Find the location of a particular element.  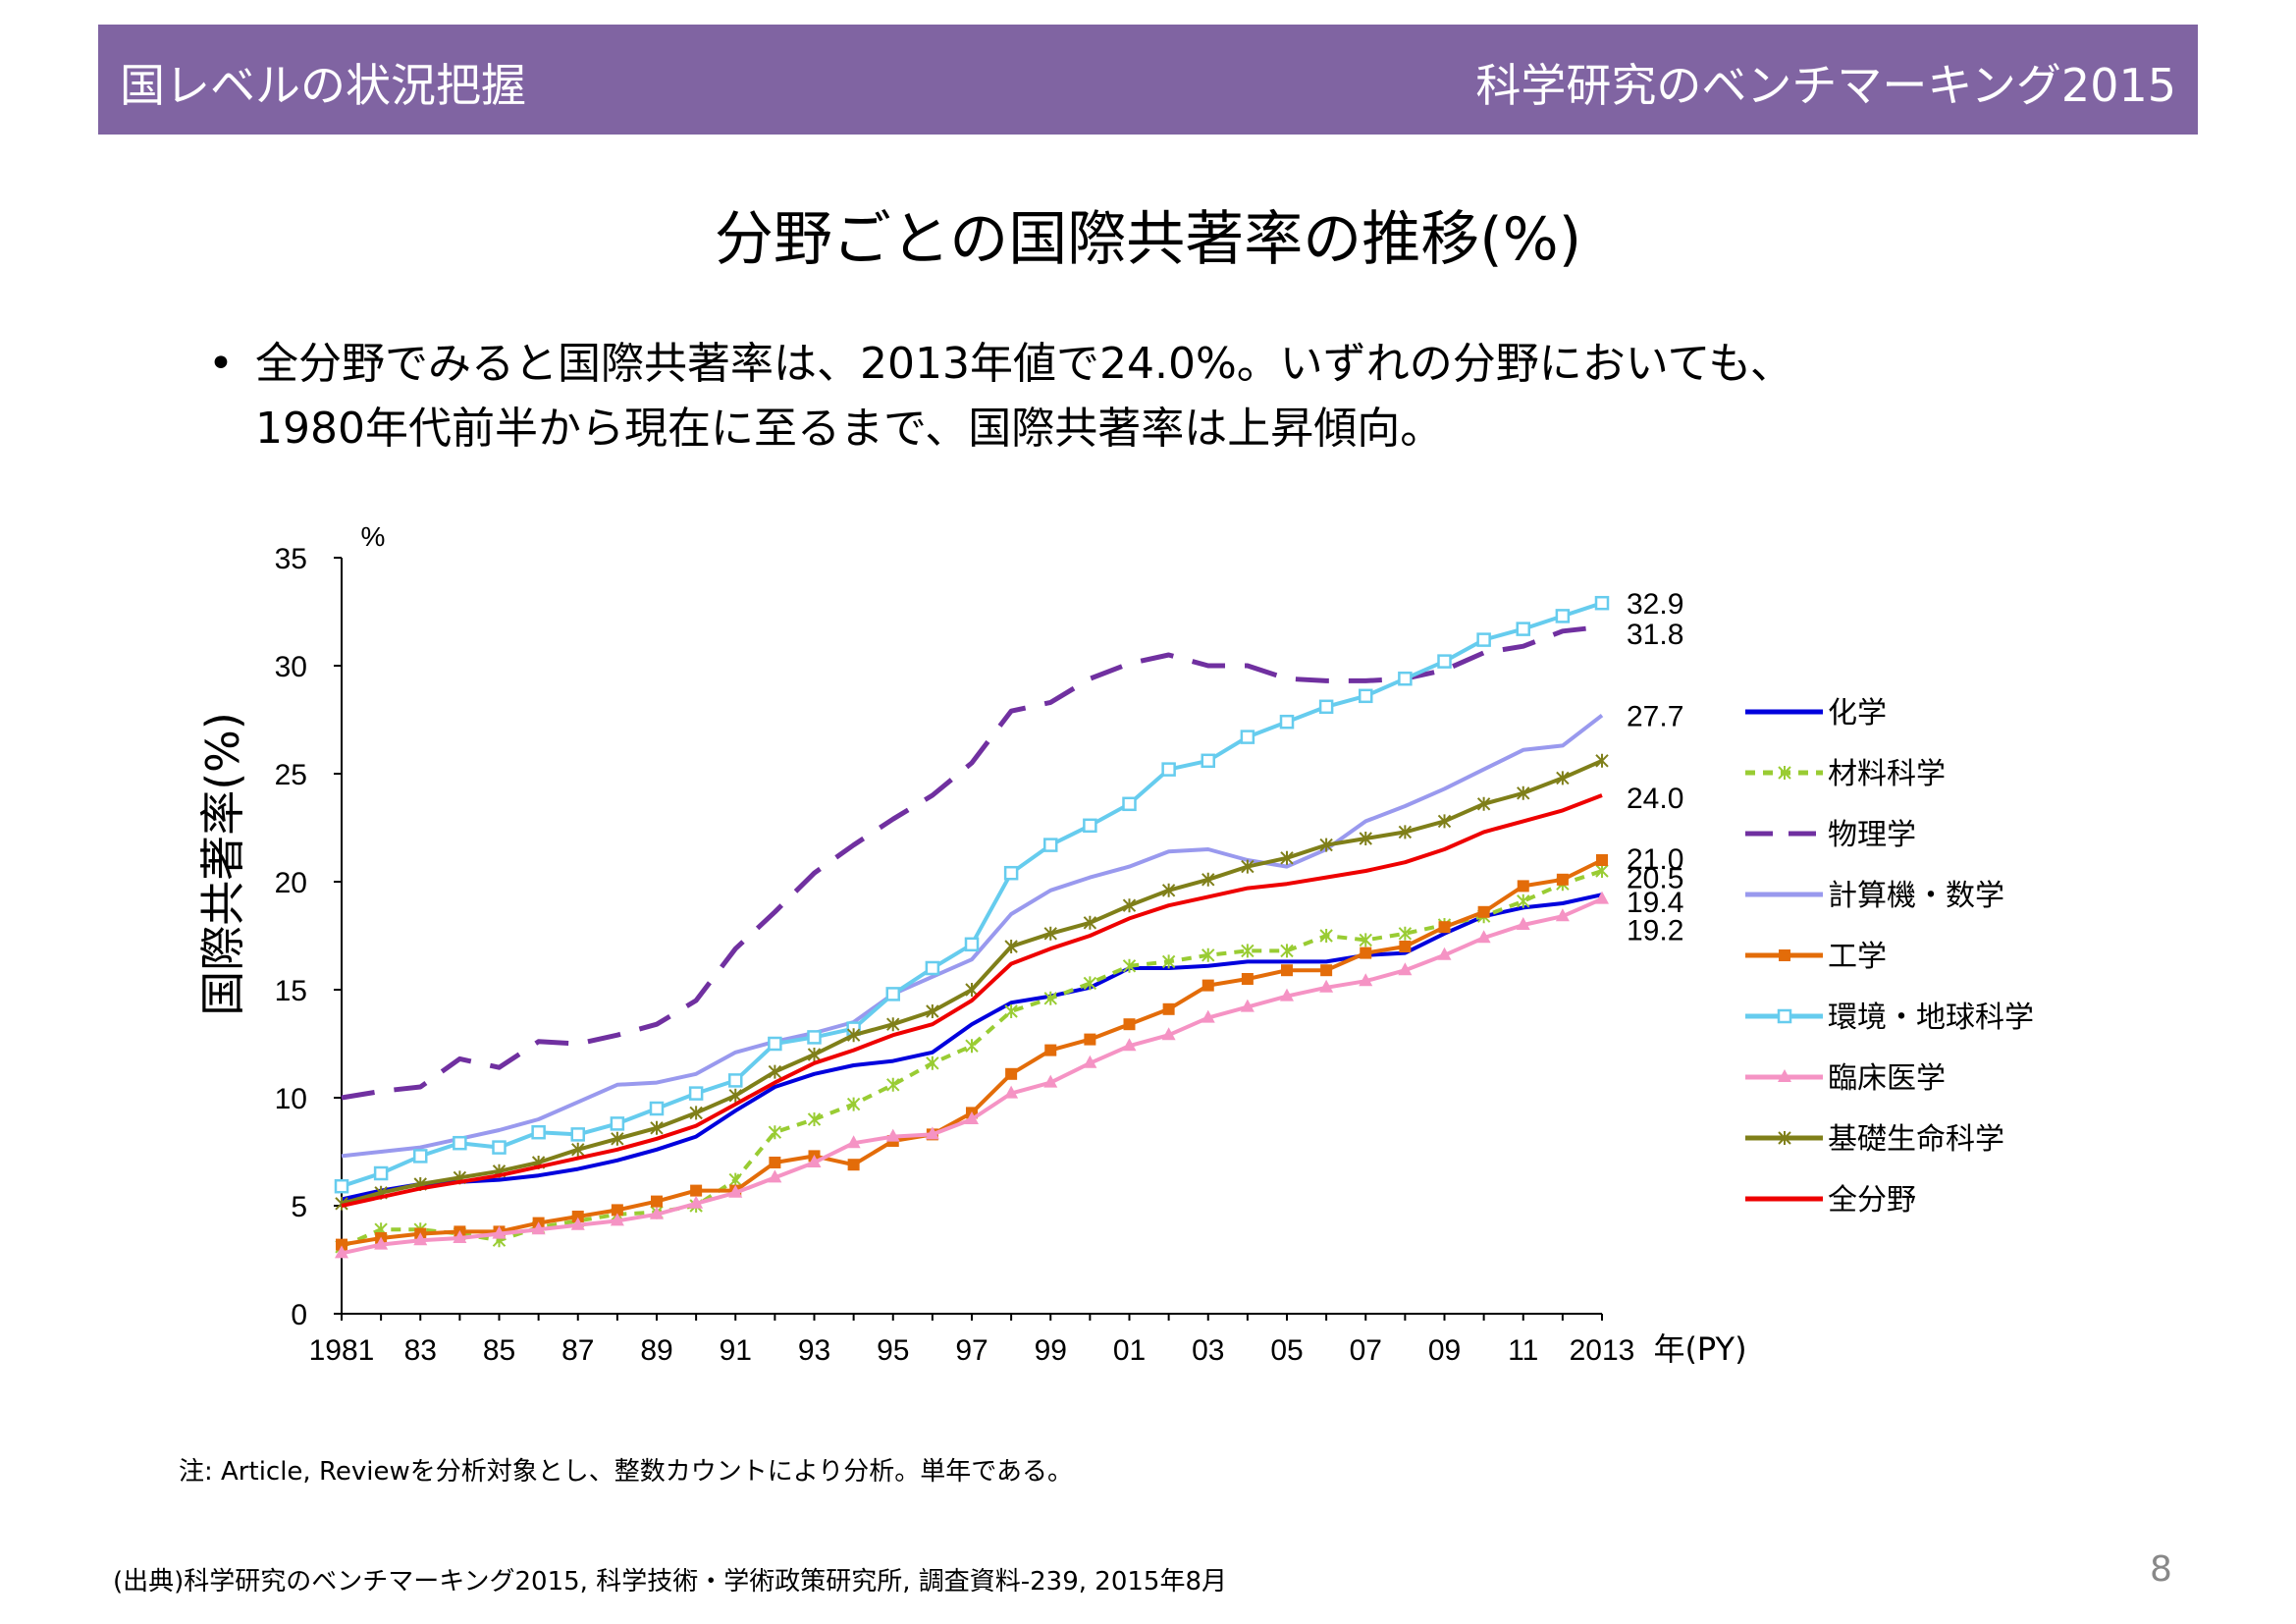

x-tick-label: 83 is located at coordinates (421, 1350).